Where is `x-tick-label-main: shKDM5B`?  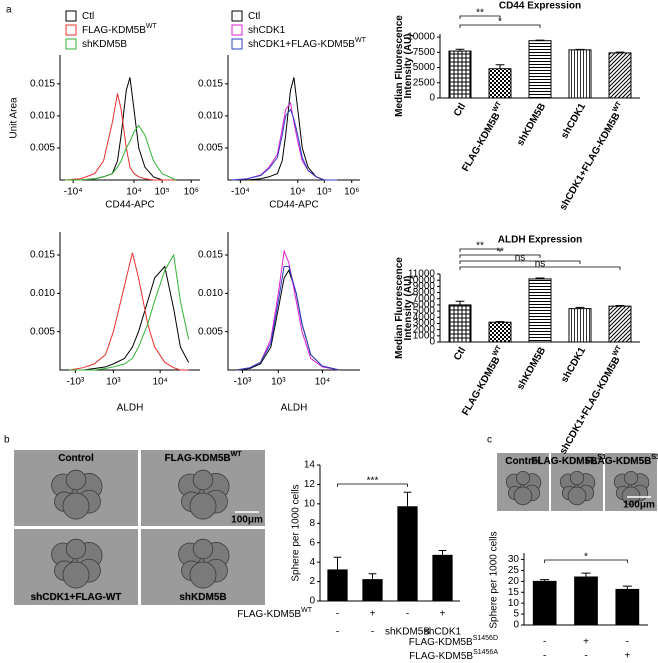
x-tick-label-main: shKDM5B is located at coordinates (531, 368).